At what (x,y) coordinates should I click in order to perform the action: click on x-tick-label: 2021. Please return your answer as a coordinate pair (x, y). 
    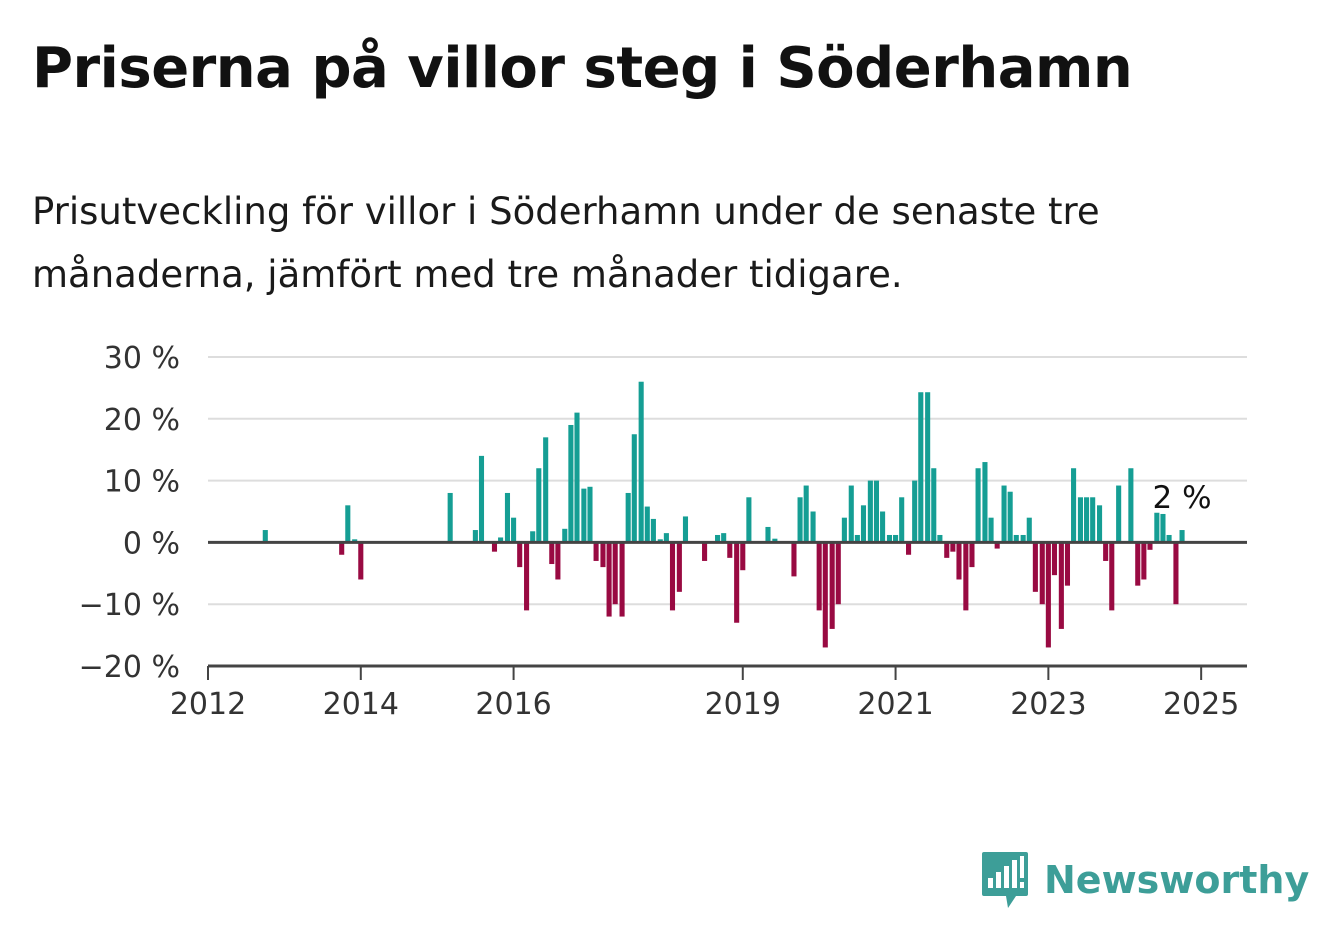
    Looking at the image, I should click on (895, 704).